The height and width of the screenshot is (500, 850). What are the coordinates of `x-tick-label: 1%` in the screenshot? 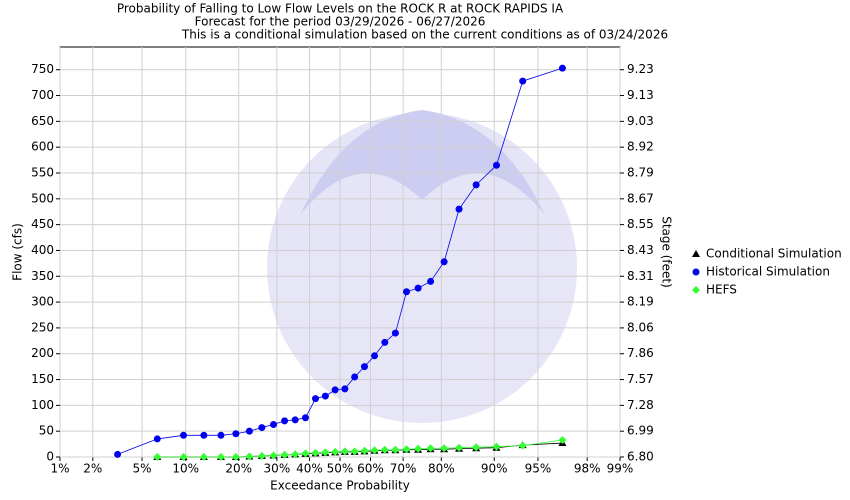 It's located at (59, 469).